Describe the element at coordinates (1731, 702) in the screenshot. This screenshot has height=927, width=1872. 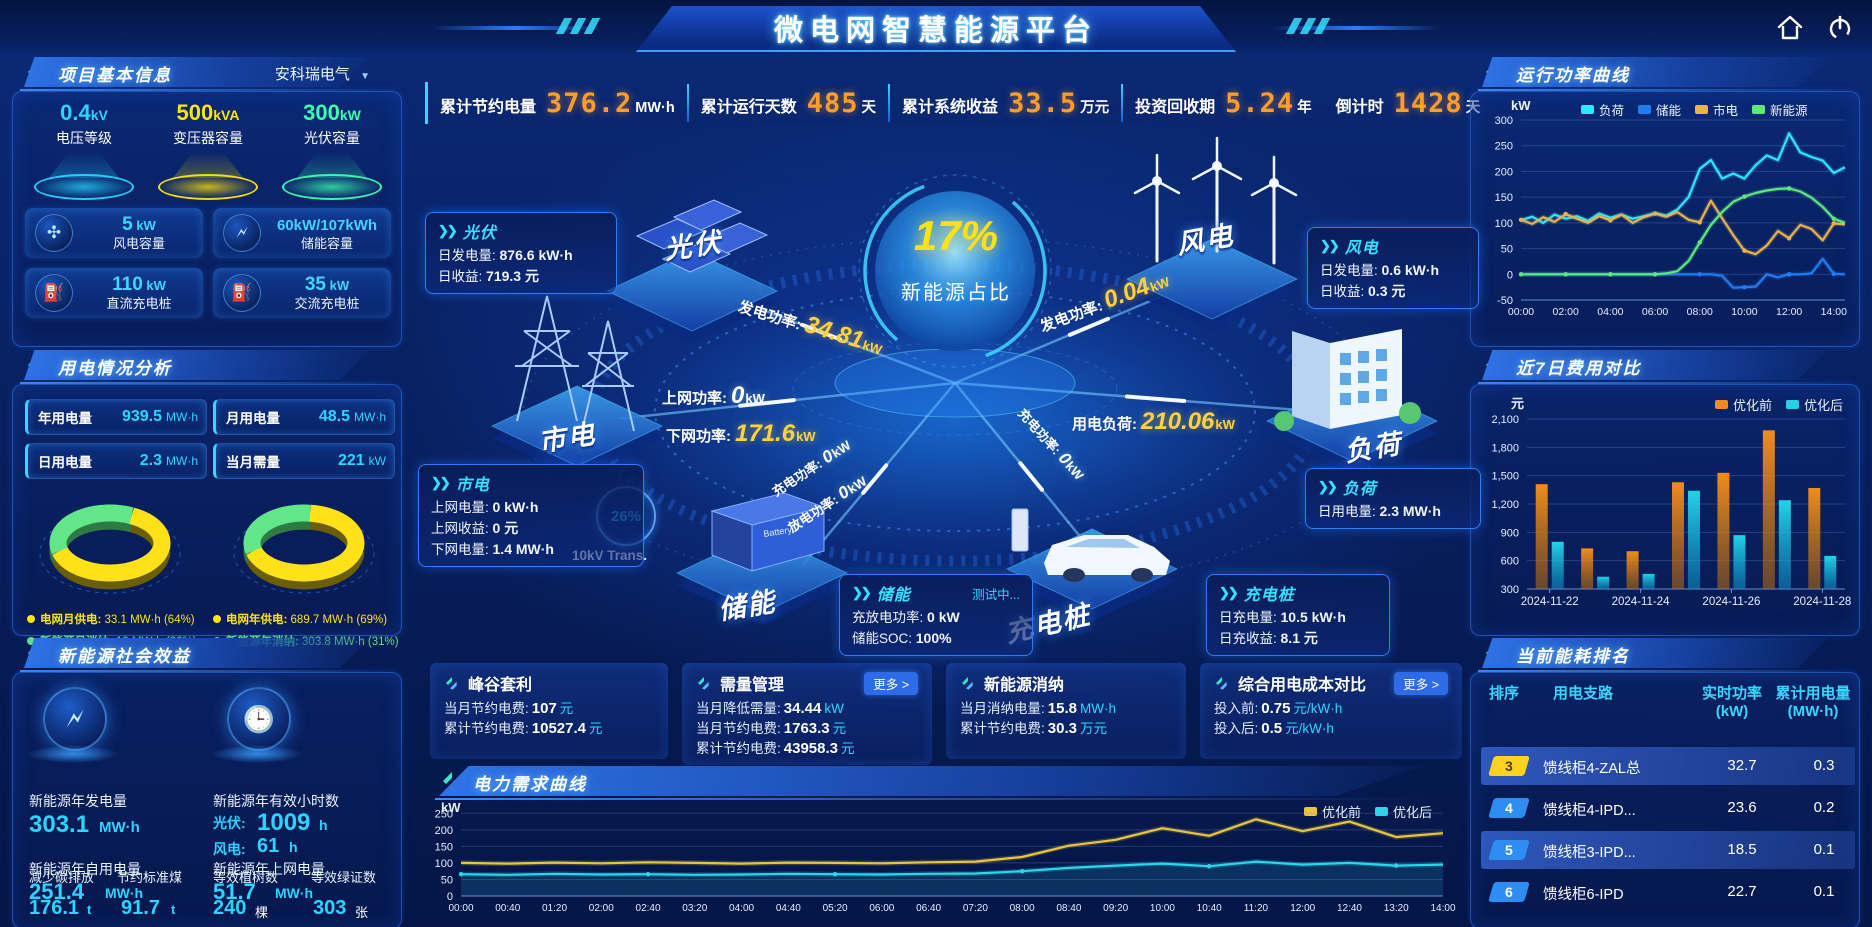
I see `column-header: 实时功率 (kW)` at that location.